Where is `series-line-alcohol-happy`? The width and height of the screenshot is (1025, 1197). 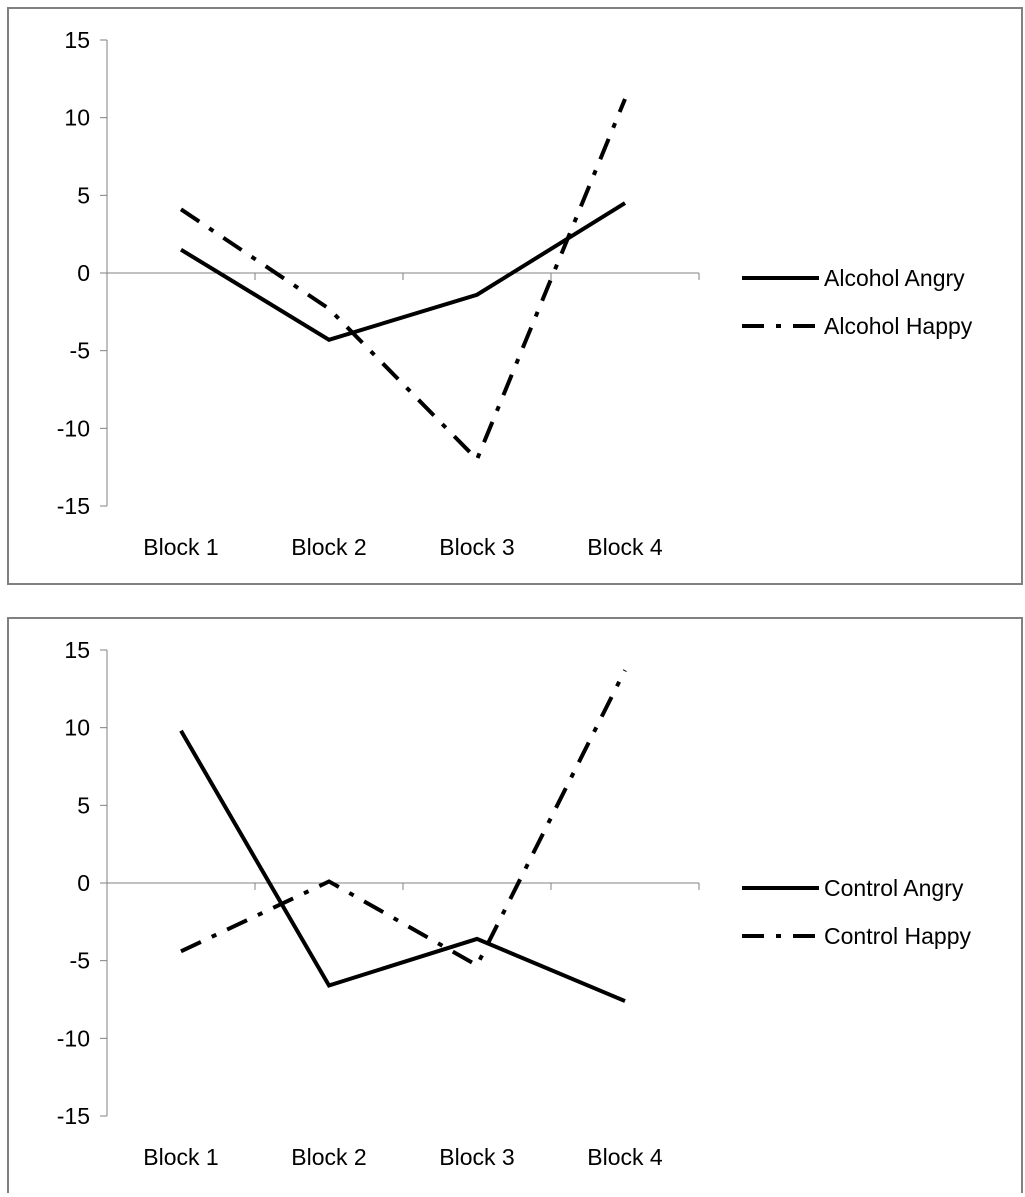 series-line-alcohol-happy is located at coordinates (403, 280).